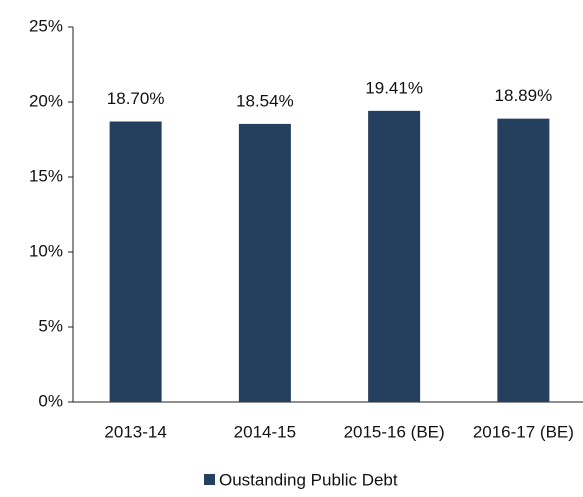  What do you see at coordinates (50, 325) in the screenshot?
I see `y-tick-label: 5%` at bounding box center [50, 325].